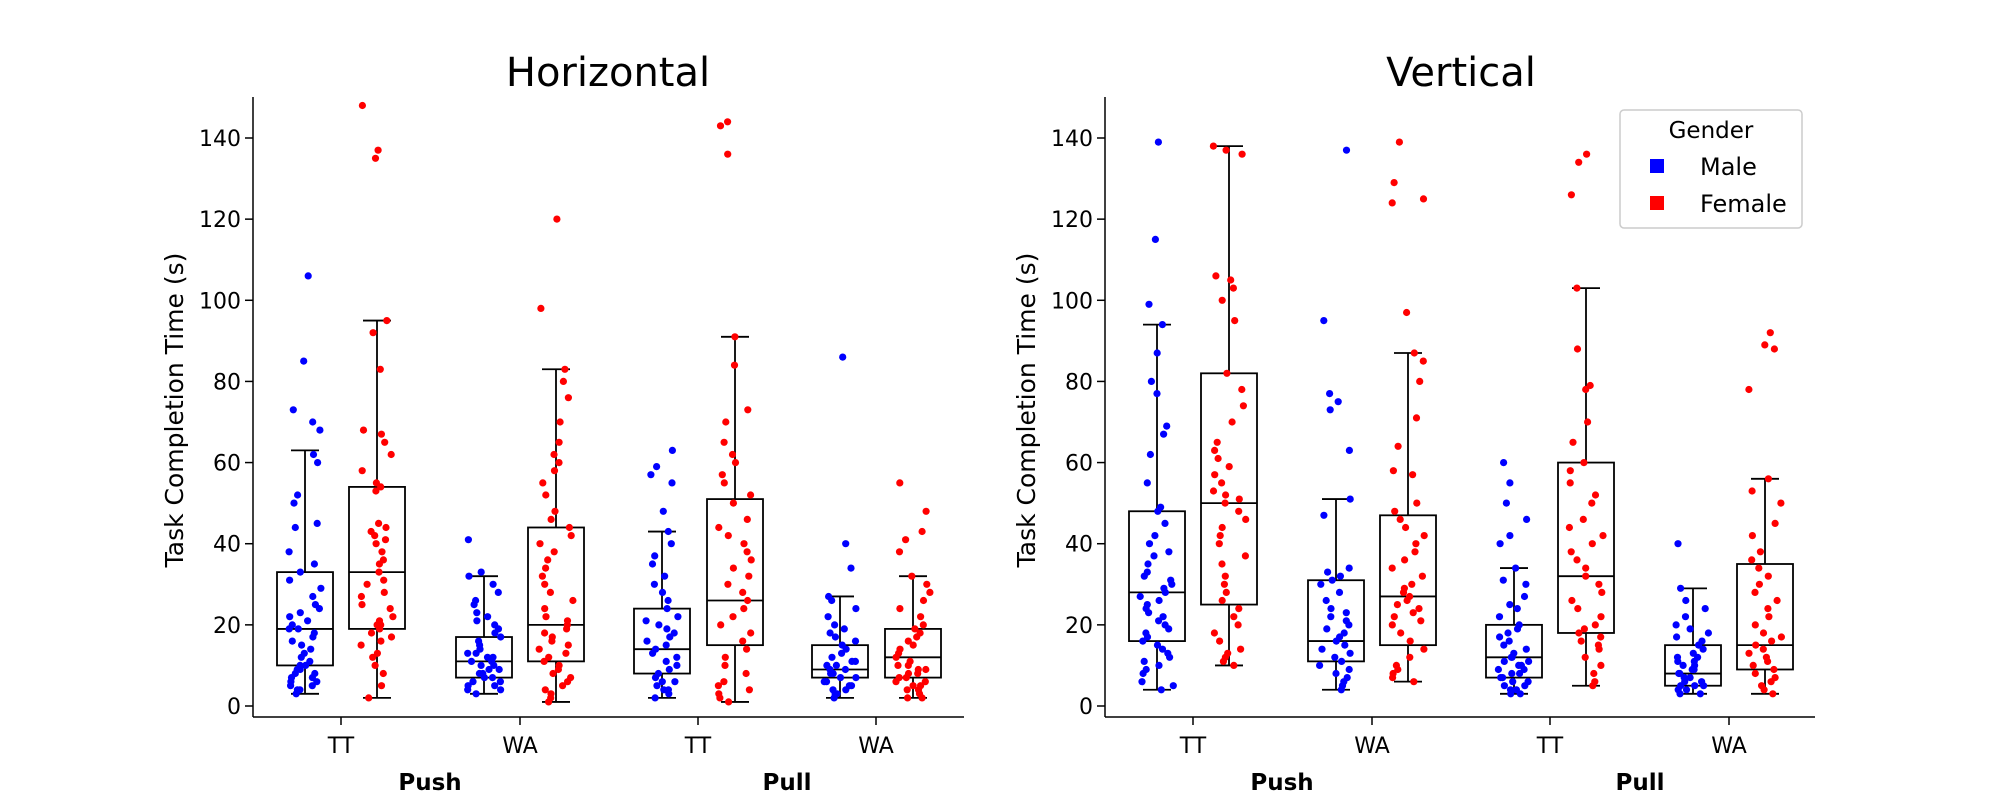  I want to click on x-tick-label: WA, so click(1729, 746).